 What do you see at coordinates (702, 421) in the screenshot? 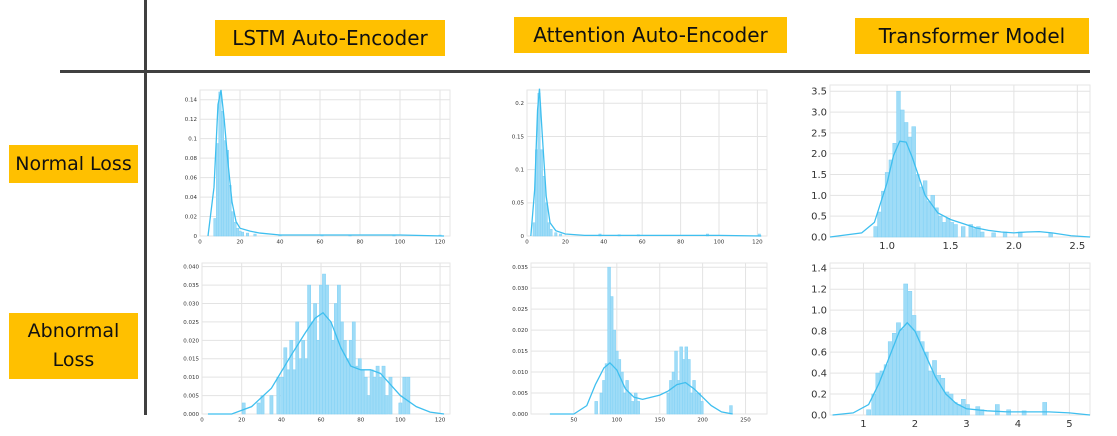
I see `x-tick-label: 200` at bounding box center [702, 421].